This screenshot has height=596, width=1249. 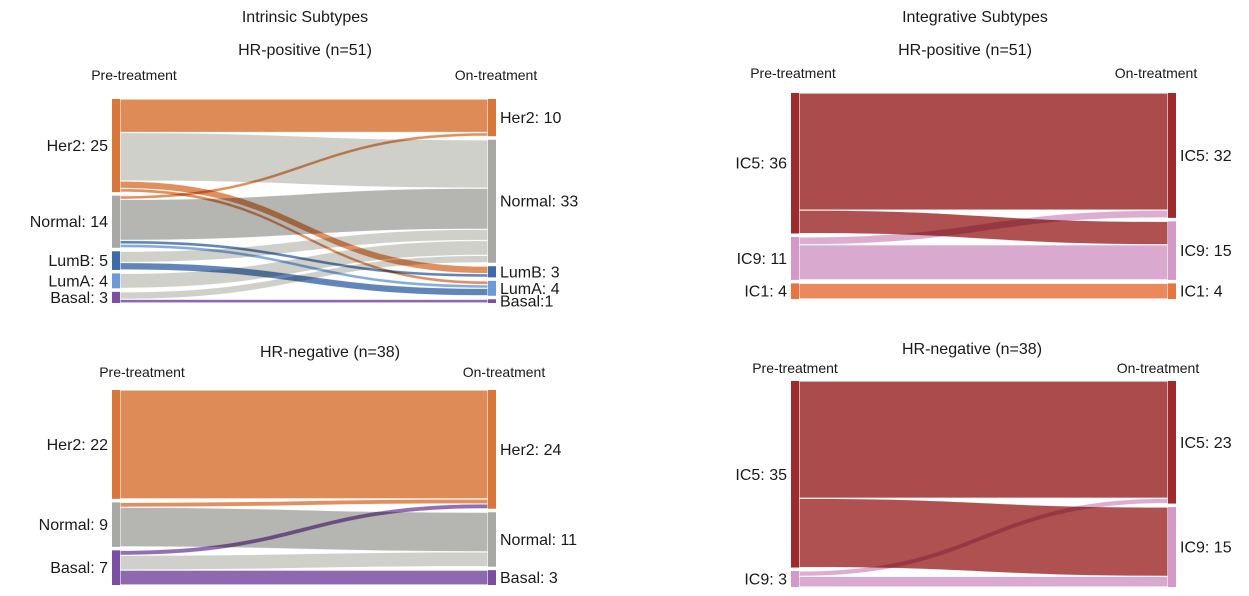 What do you see at coordinates (116, 281) in the screenshot?
I see `left-node-luma` at bounding box center [116, 281].